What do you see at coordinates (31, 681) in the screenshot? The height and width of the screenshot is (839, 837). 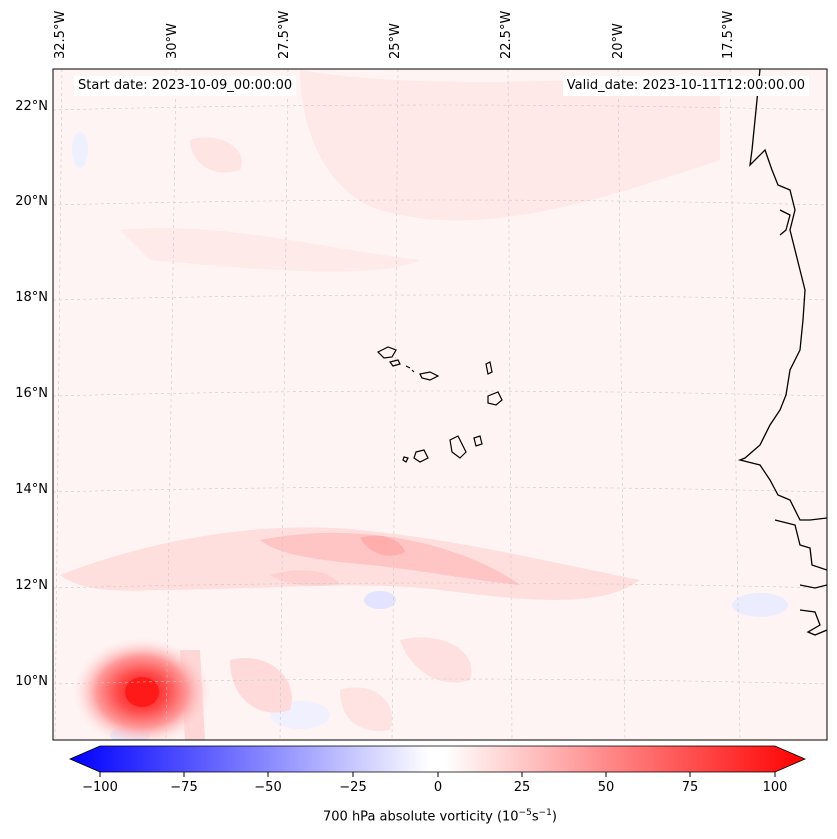 I see `lat-label: 10°N` at bounding box center [31, 681].